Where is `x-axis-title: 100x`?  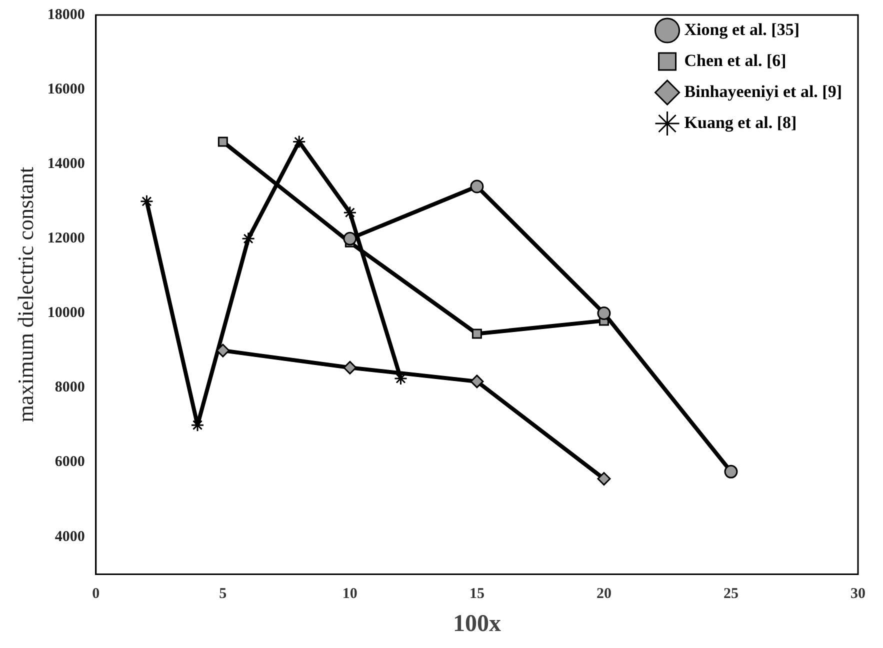 x-axis-title: 100x is located at coordinates (476, 623).